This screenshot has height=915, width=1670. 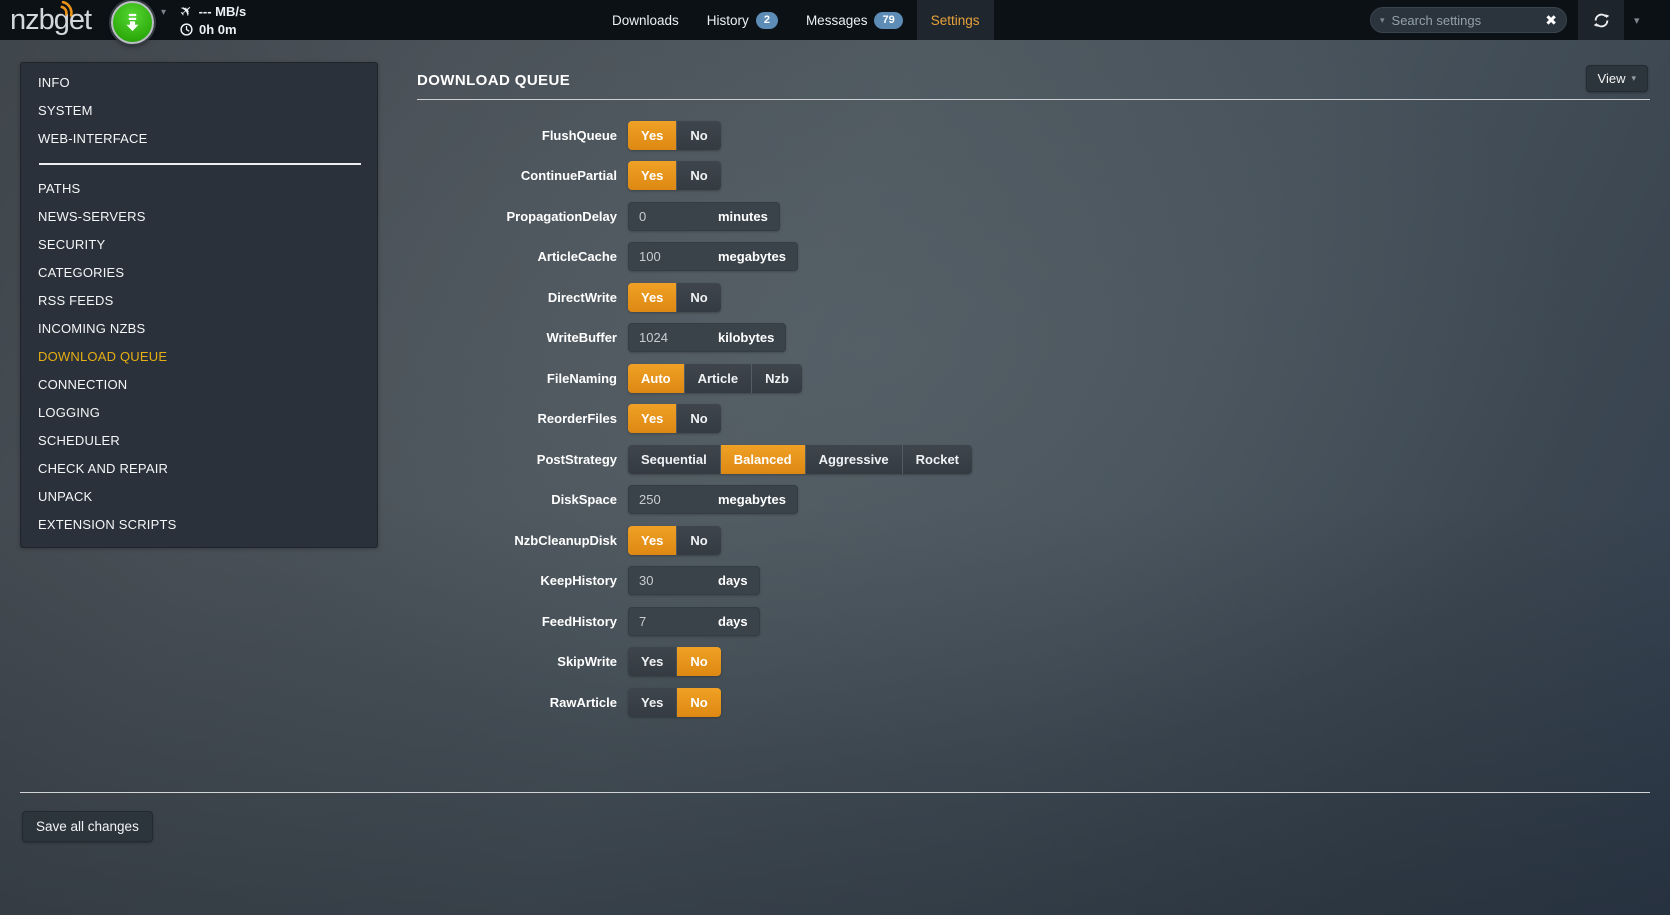 What do you see at coordinates (561, 216) in the screenshot?
I see `setting-label: PropagationDelay` at bounding box center [561, 216].